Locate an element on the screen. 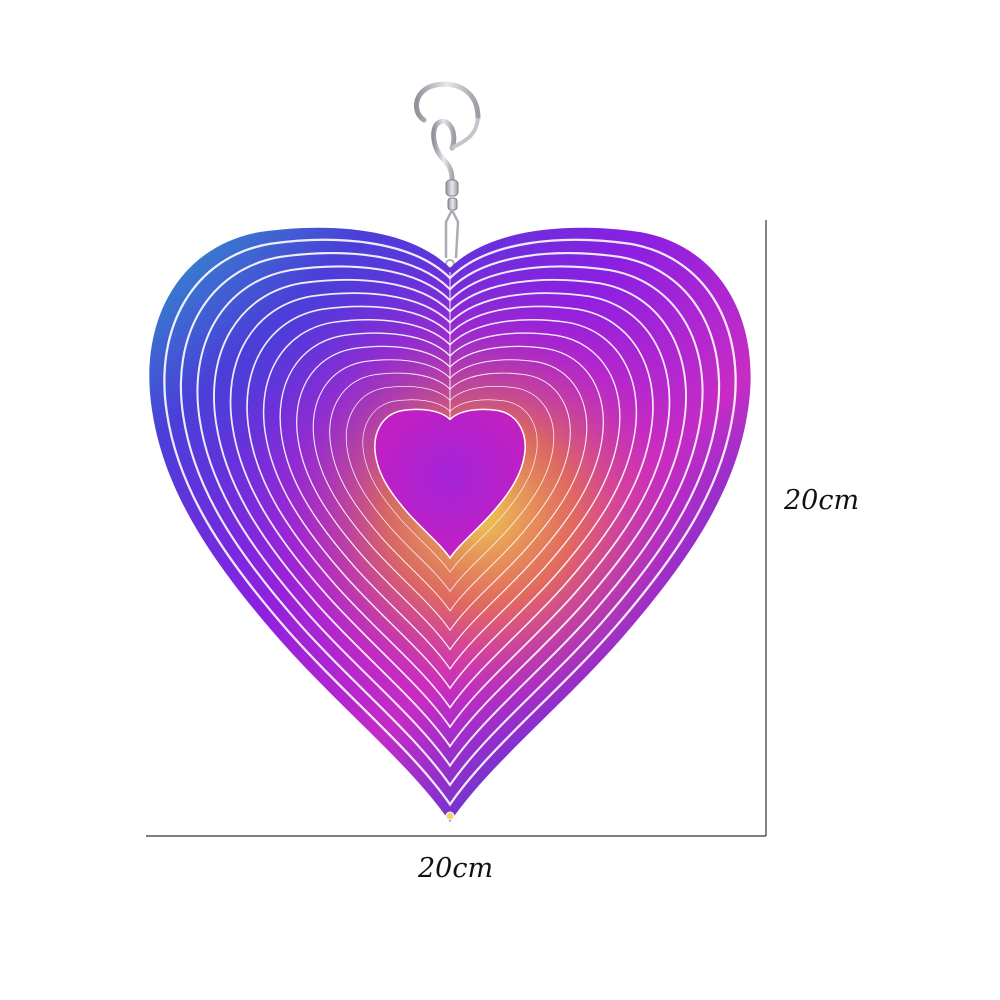 This screenshot has width=1000, height=1000. hook-icon is located at coordinates (447, 133).